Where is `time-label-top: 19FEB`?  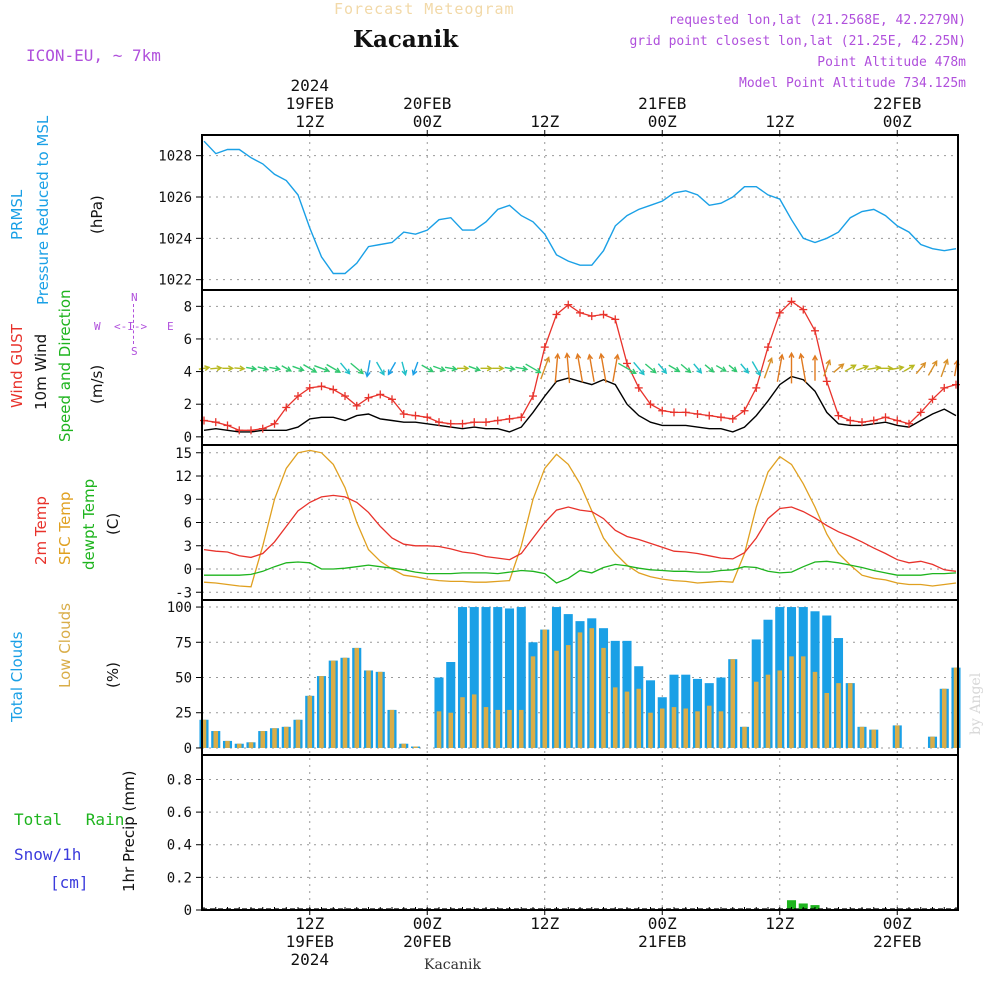
time-label-top: 19FEB is located at coordinates (310, 103).